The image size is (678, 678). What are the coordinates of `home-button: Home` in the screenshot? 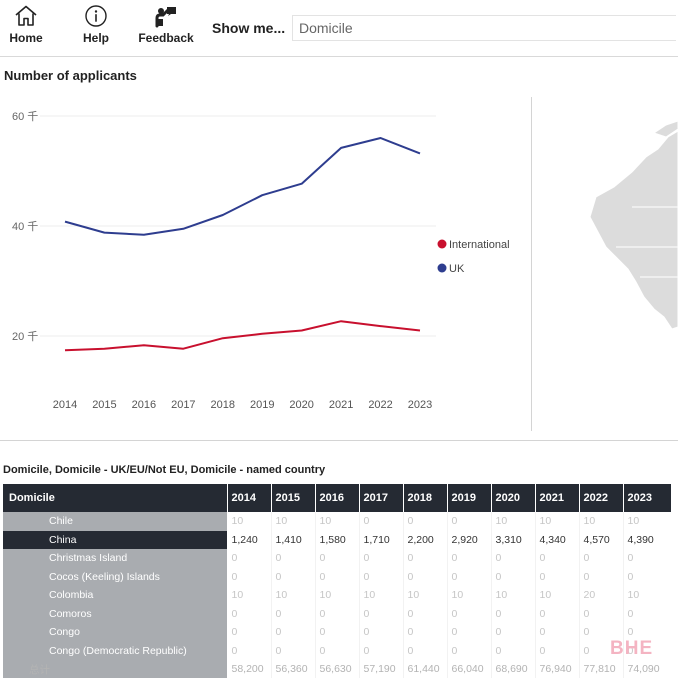 It's located at (26, 27).